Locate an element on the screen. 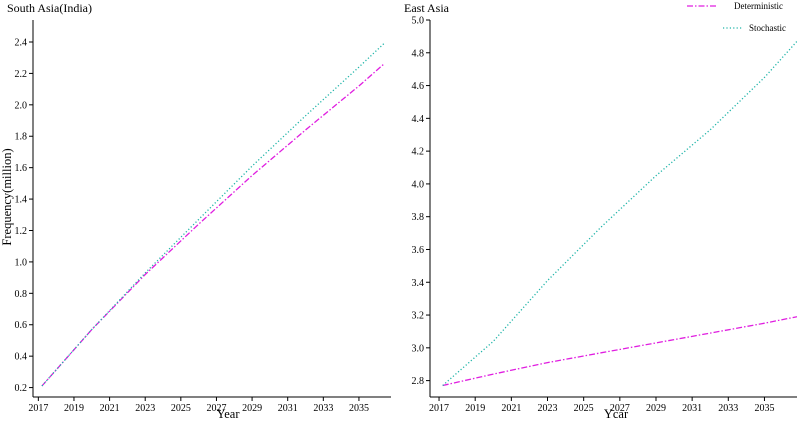  y-tick-label: 1.8 is located at coordinates (21, 137).